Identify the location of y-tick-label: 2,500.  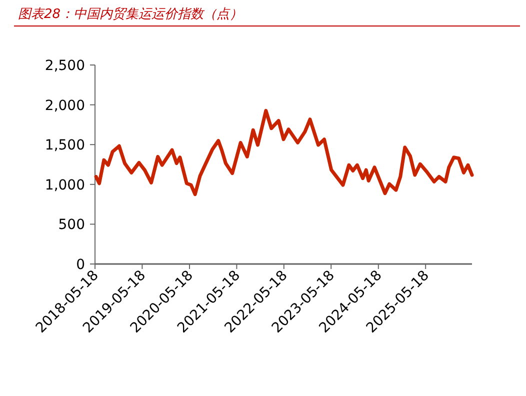
(64, 66).